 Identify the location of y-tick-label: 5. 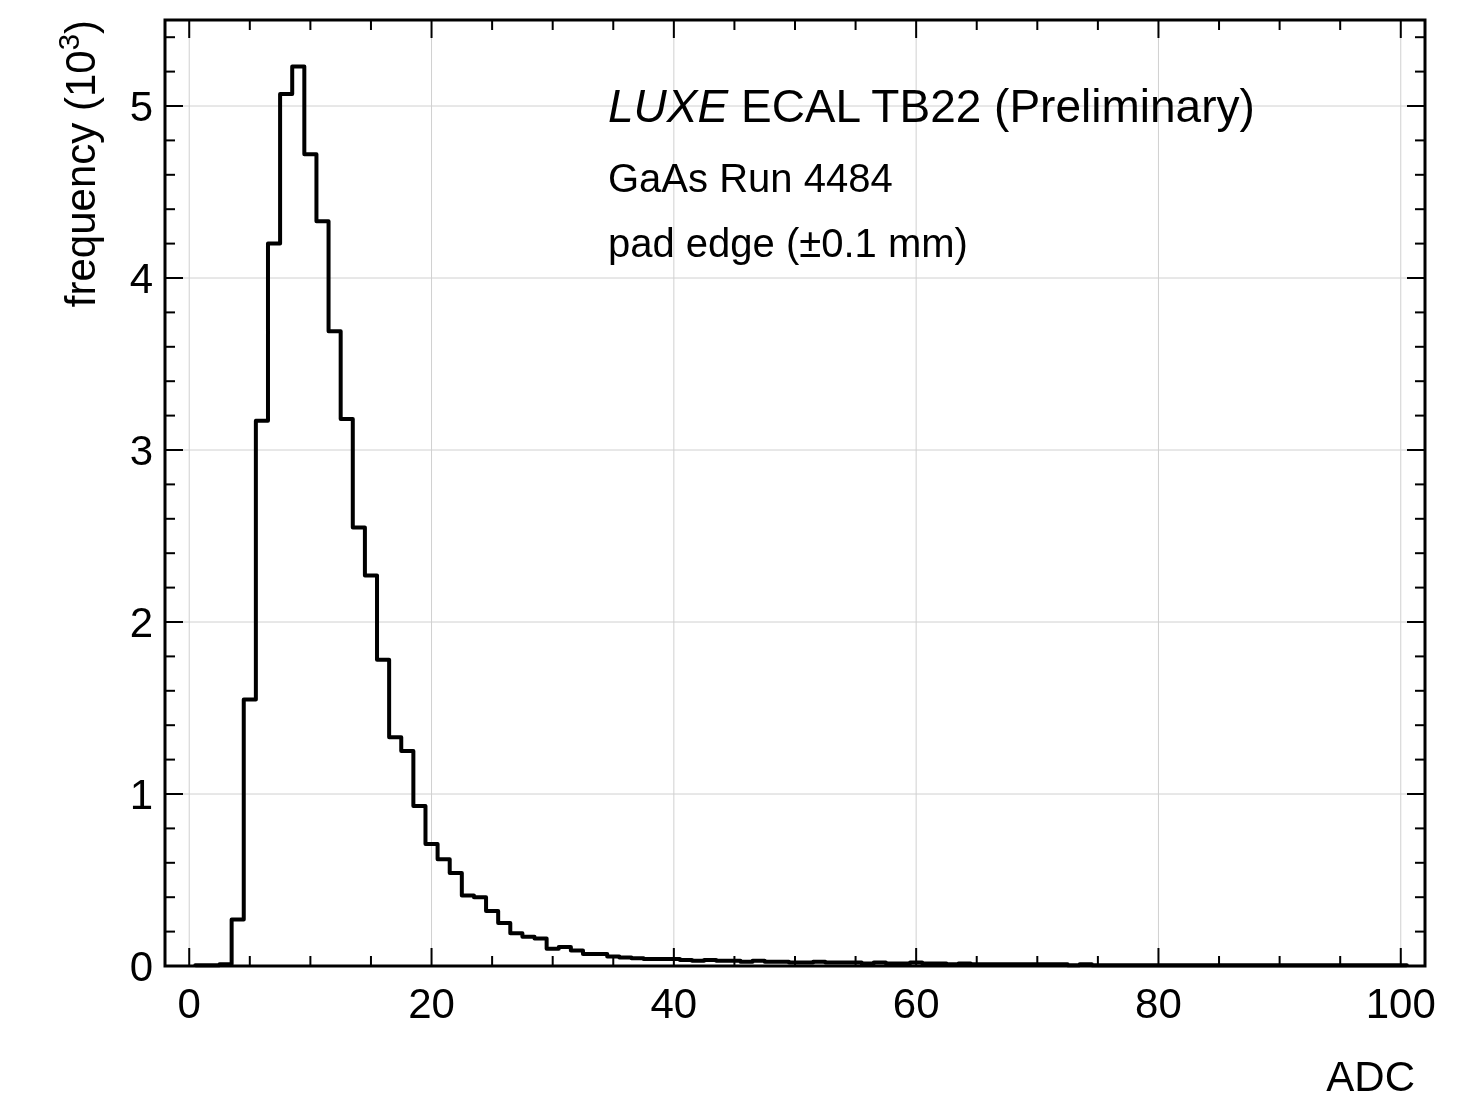
(141, 106).